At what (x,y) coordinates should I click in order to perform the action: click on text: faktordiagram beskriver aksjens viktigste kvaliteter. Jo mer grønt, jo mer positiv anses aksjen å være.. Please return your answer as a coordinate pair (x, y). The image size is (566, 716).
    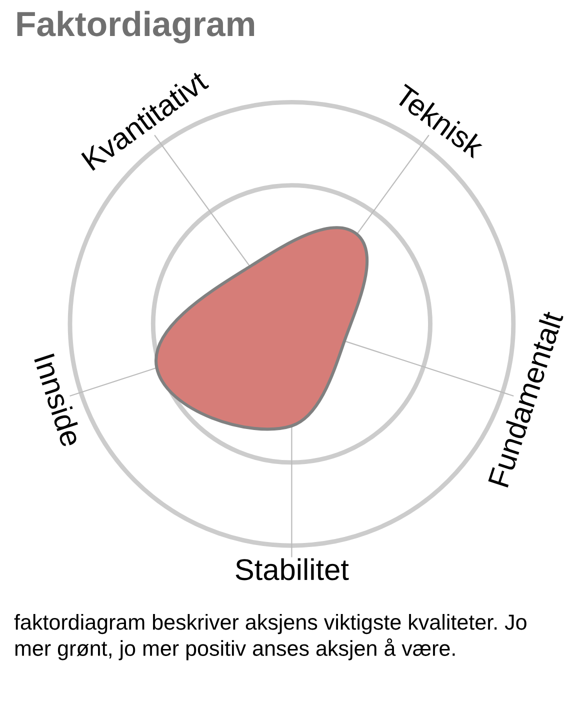
    Looking at the image, I should click on (270, 637).